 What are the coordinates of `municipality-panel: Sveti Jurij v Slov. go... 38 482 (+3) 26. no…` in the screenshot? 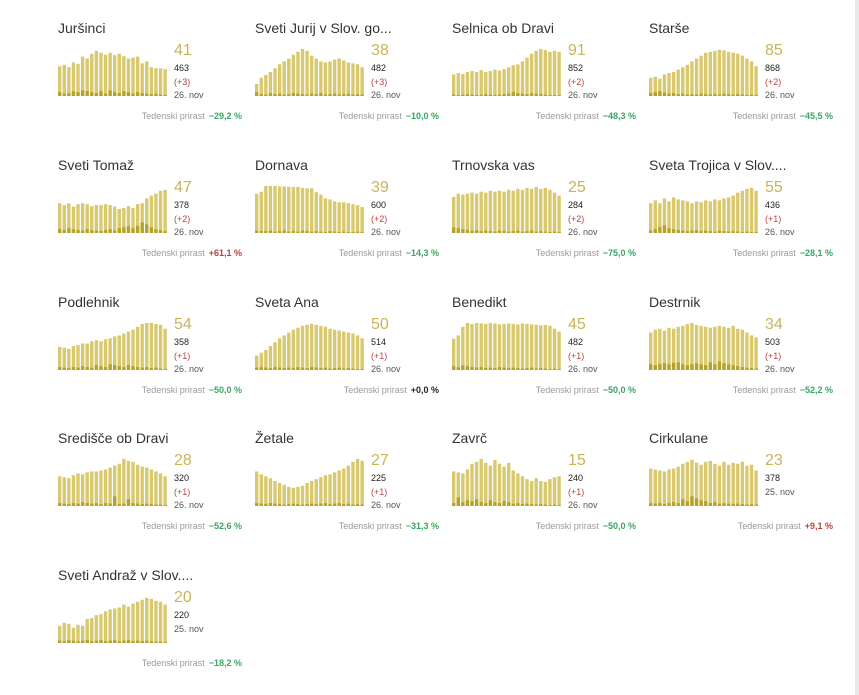 It's located at (350, 82).